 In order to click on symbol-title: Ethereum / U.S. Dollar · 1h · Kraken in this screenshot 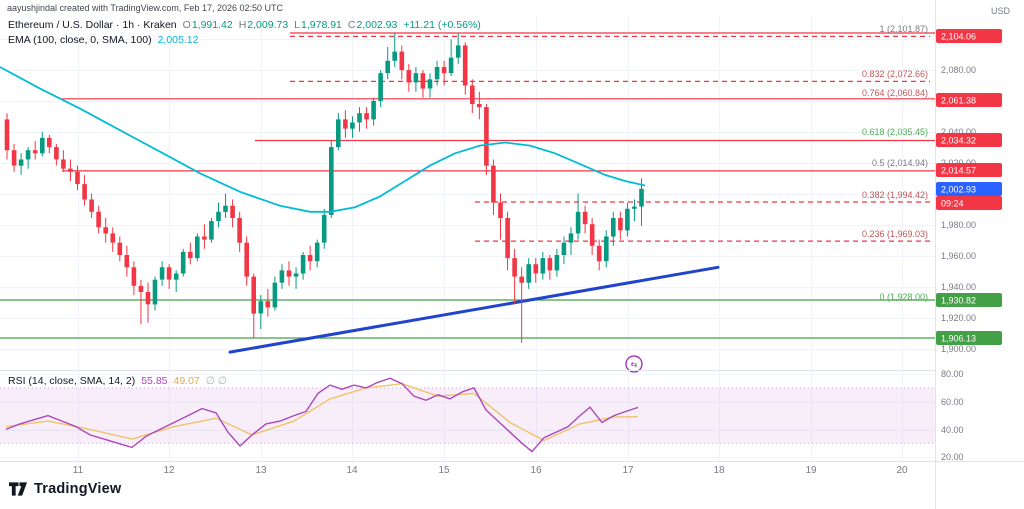, I will do `click(92, 25)`.